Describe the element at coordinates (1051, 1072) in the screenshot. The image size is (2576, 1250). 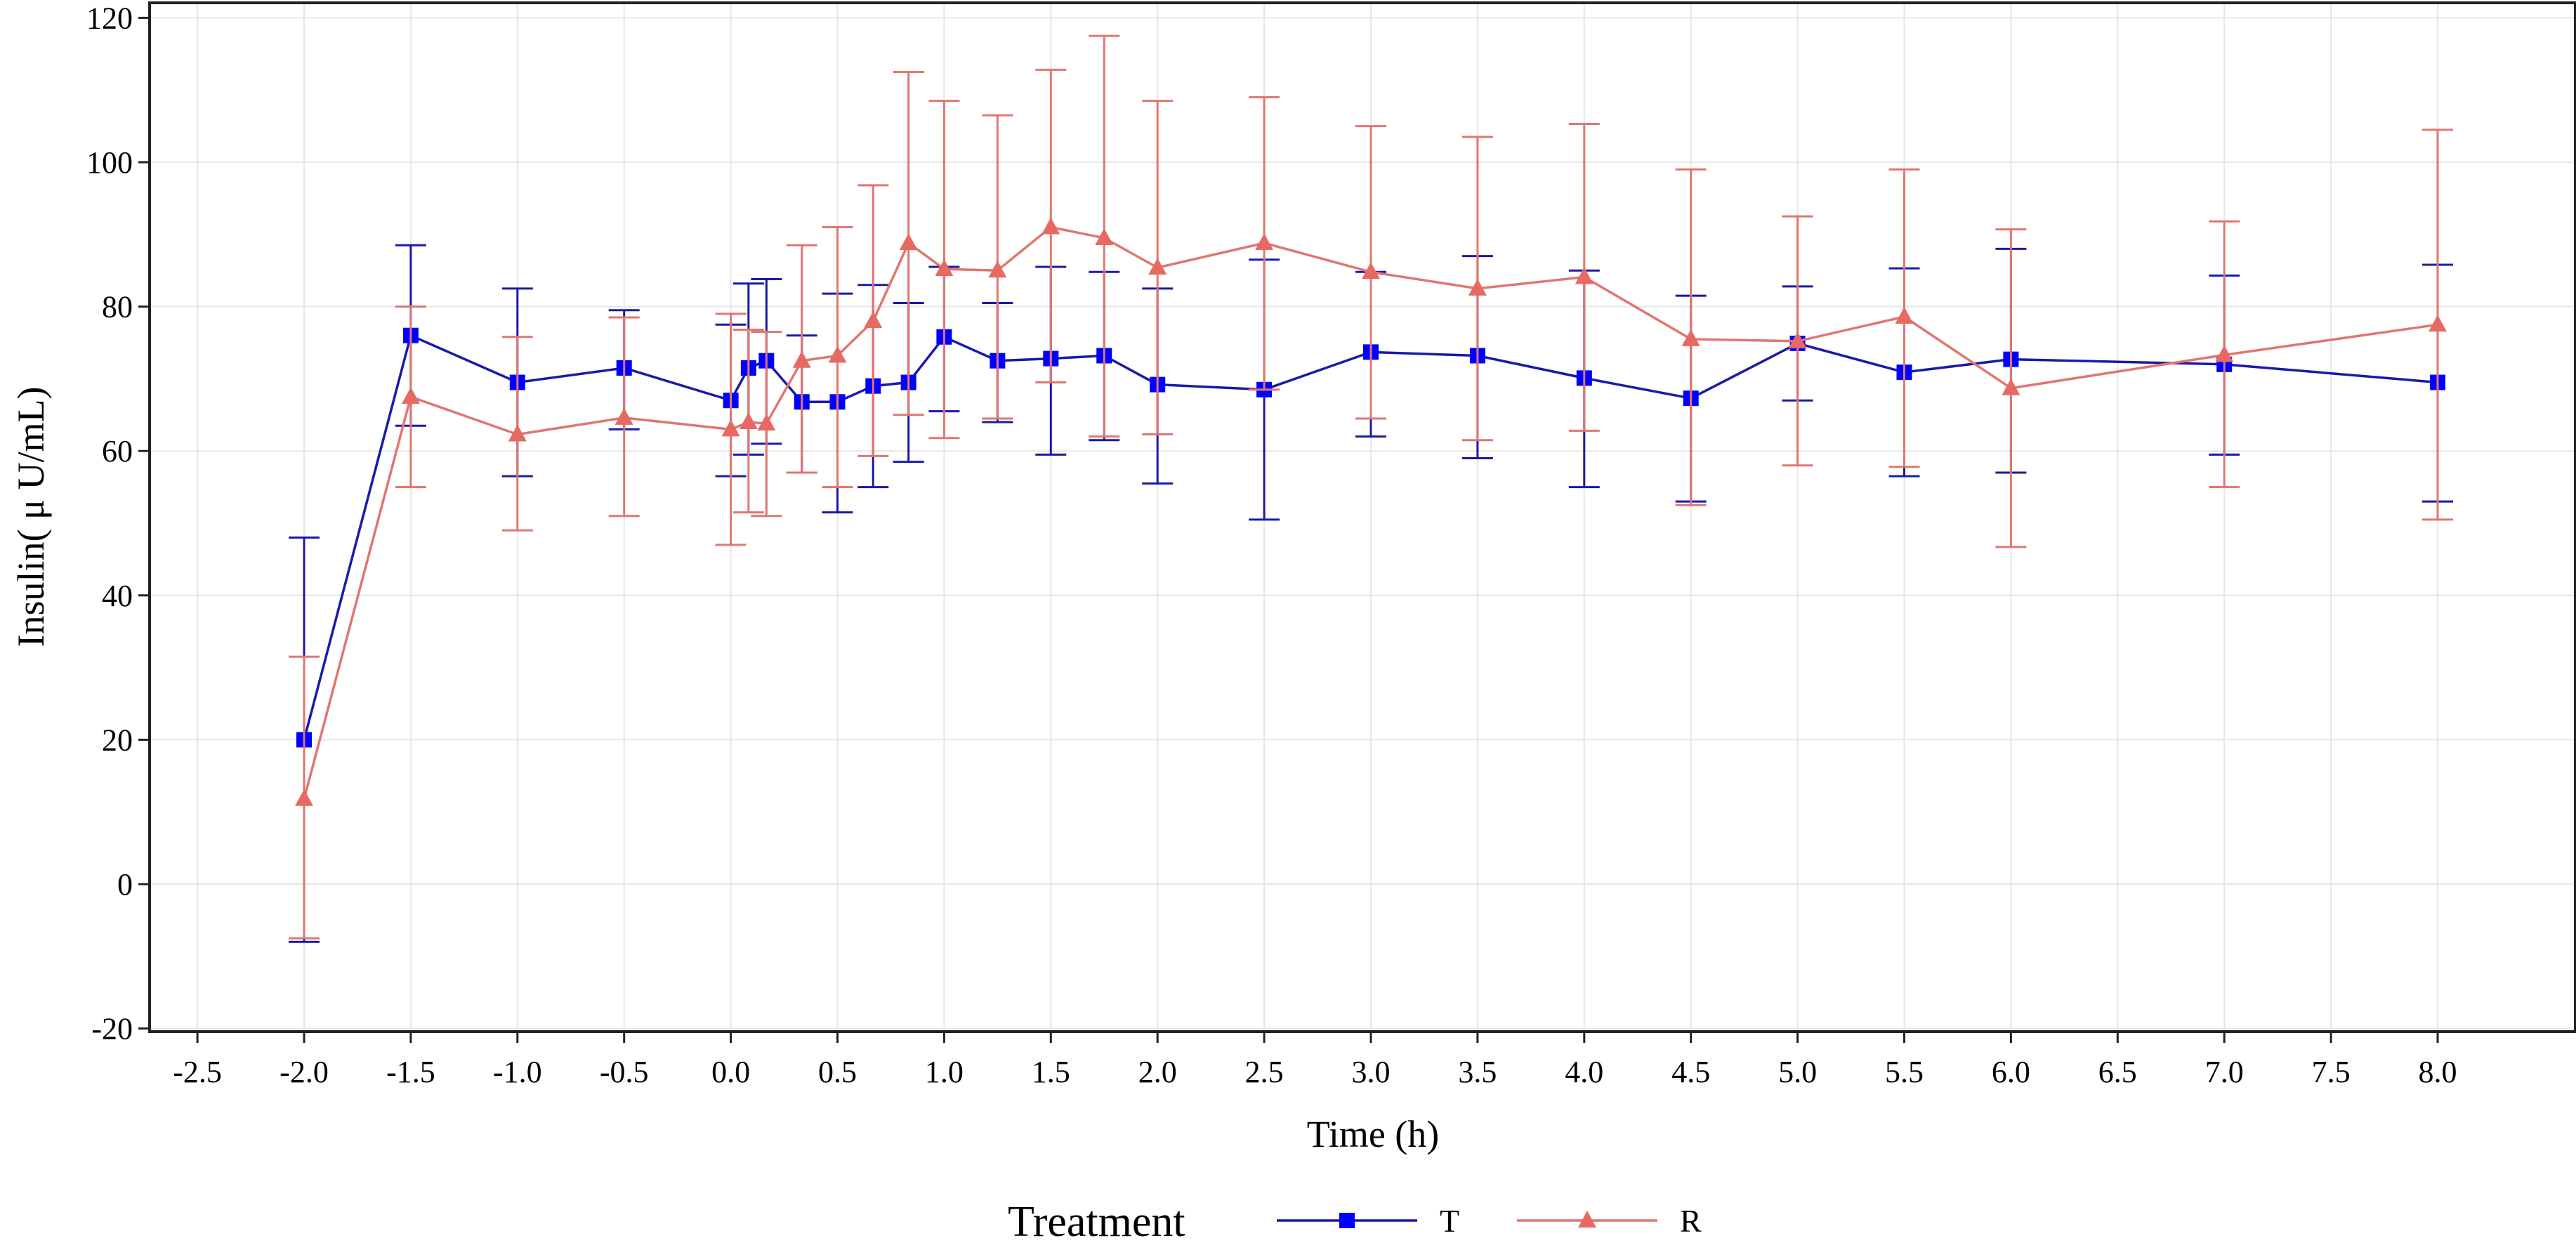
I see `x-tick-label: 1.5` at that location.